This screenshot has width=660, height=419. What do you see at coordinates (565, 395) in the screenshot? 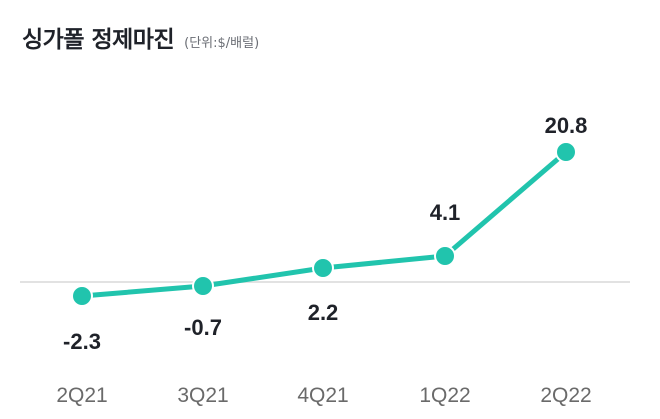
I see `x-tick-label: 2Q22` at bounding box center [565, 395].